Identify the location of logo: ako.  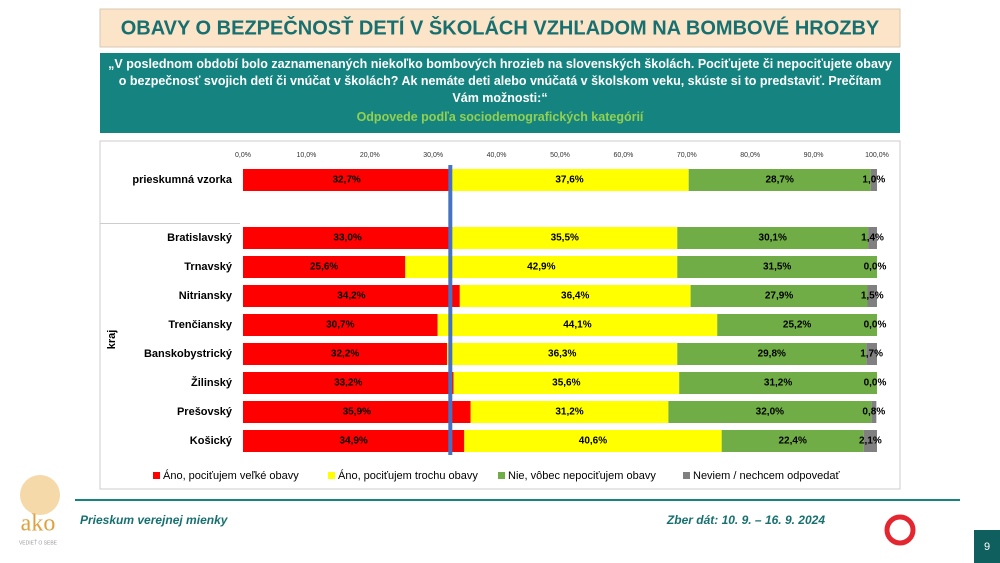
(38, 524).